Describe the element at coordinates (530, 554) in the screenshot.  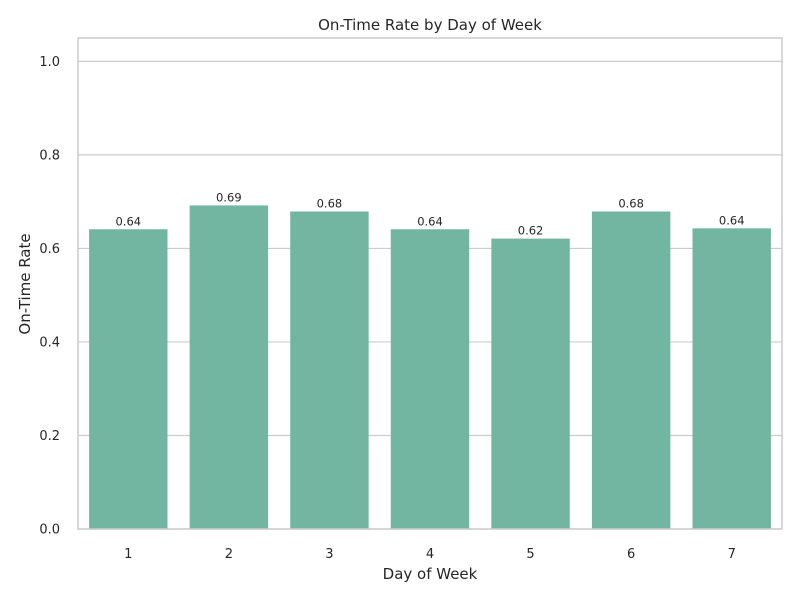
I see `x-tick-label: 5` at that location.